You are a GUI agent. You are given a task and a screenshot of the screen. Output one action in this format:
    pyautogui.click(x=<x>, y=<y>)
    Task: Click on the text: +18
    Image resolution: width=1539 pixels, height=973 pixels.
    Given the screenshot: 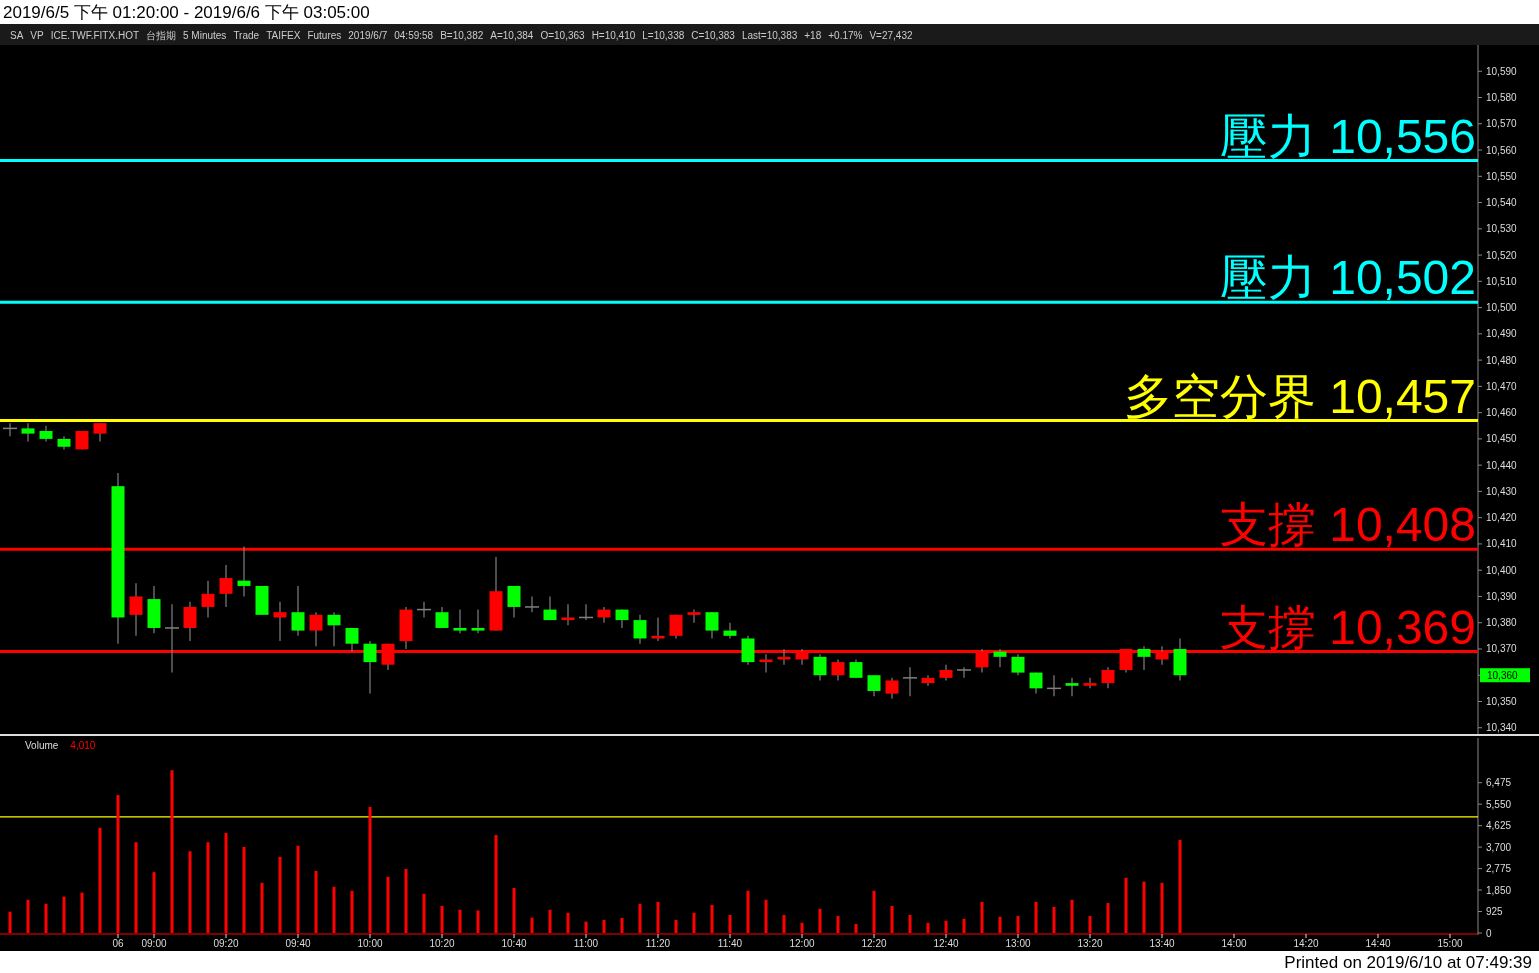 What is the action you would take?
    pyautogui.click(x=813, y=35)
    